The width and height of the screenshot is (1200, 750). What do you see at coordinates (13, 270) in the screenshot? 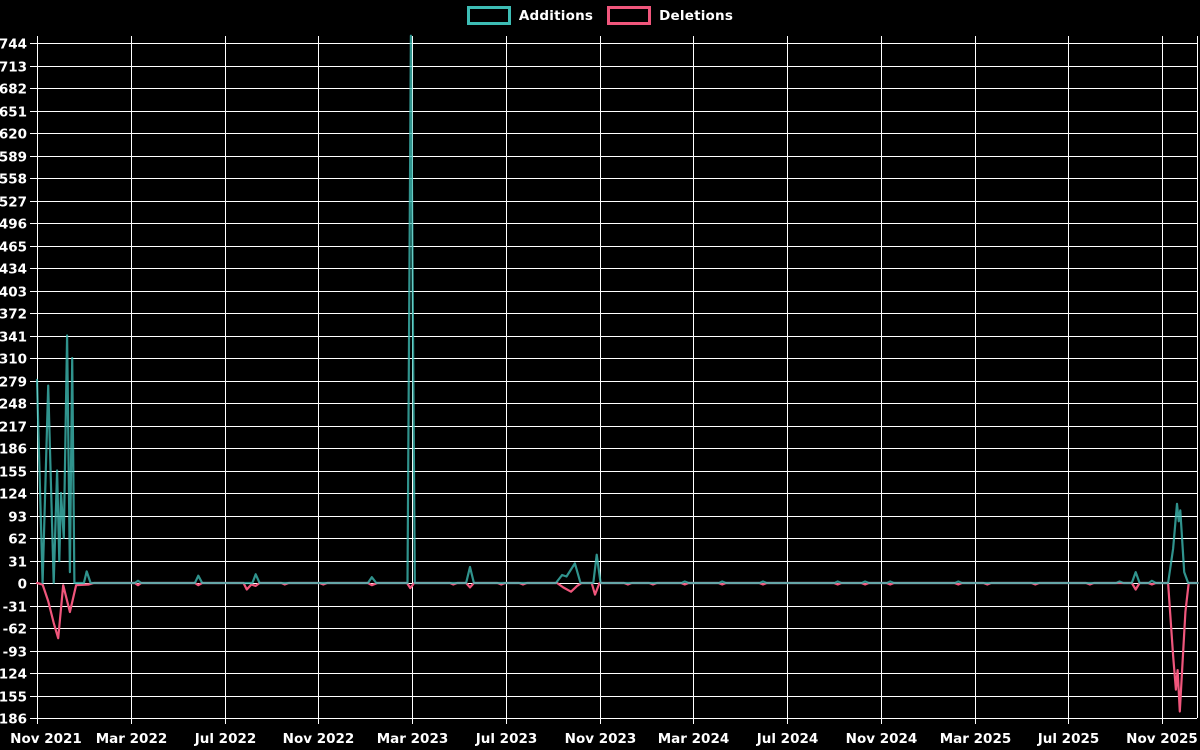
I see `y-axis-tick-label: 434` at bounding box center [13, 270].